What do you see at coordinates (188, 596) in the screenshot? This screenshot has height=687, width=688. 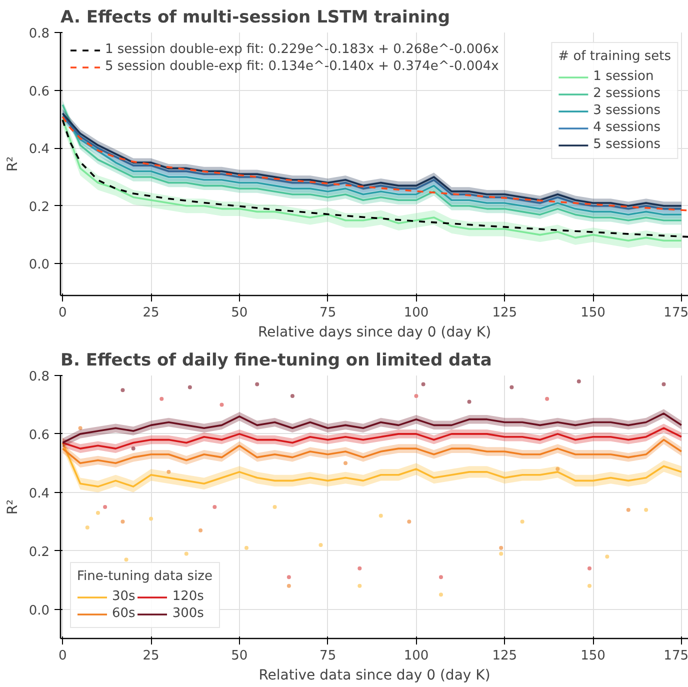 I see `legend-label: 120s` at bounding box center [188, 596].